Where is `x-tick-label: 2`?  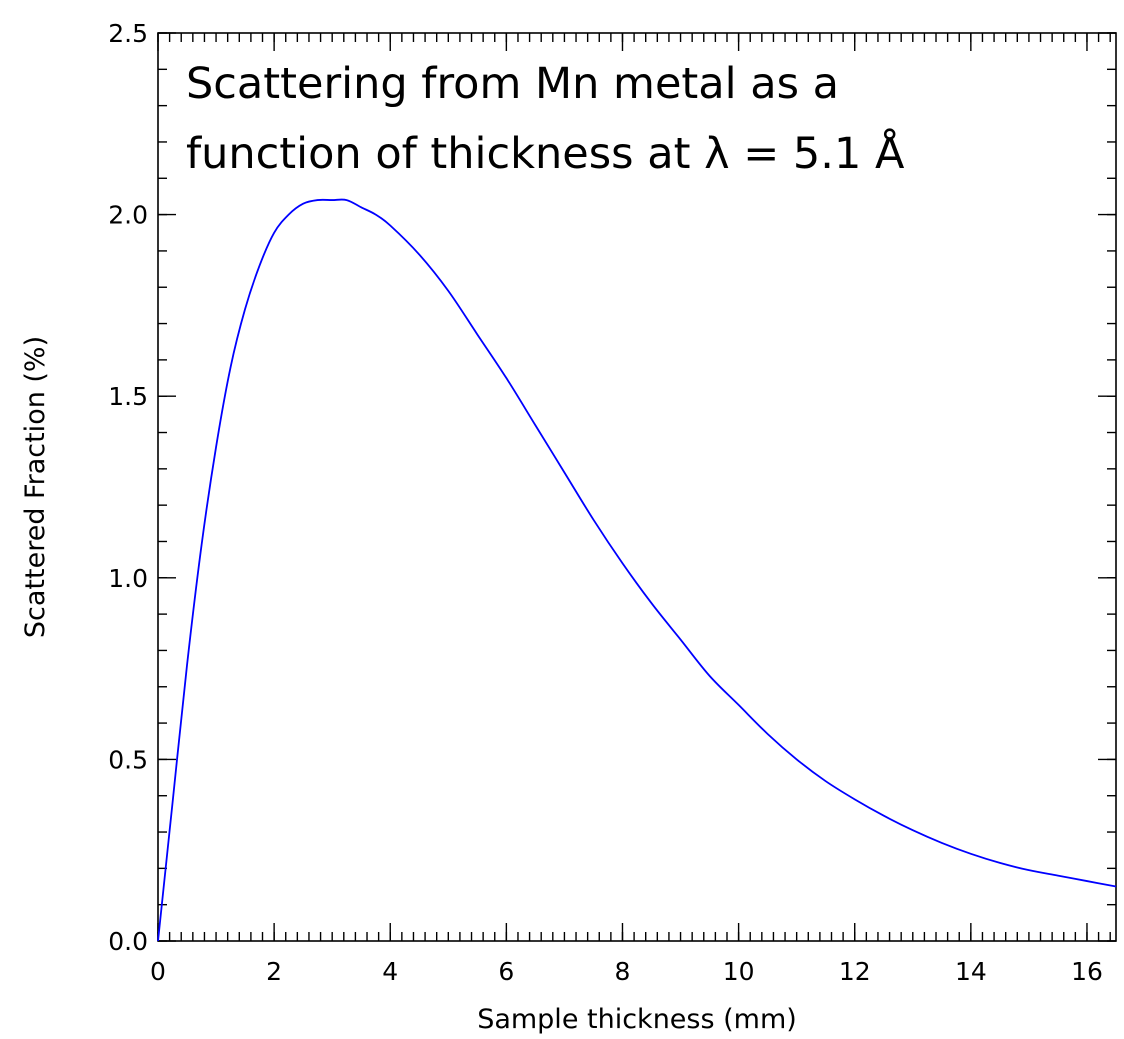 x-tick-label: 2 is located at coordinates (274, 971).